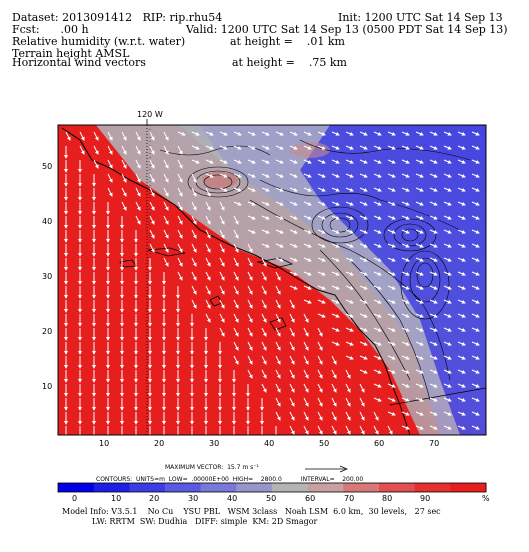 This screenshot has width=529, height=552. Describe the element at coordinates (50, 29) in the screenshot. I see `forecast-hour: Fcst: .00 h` at that location.